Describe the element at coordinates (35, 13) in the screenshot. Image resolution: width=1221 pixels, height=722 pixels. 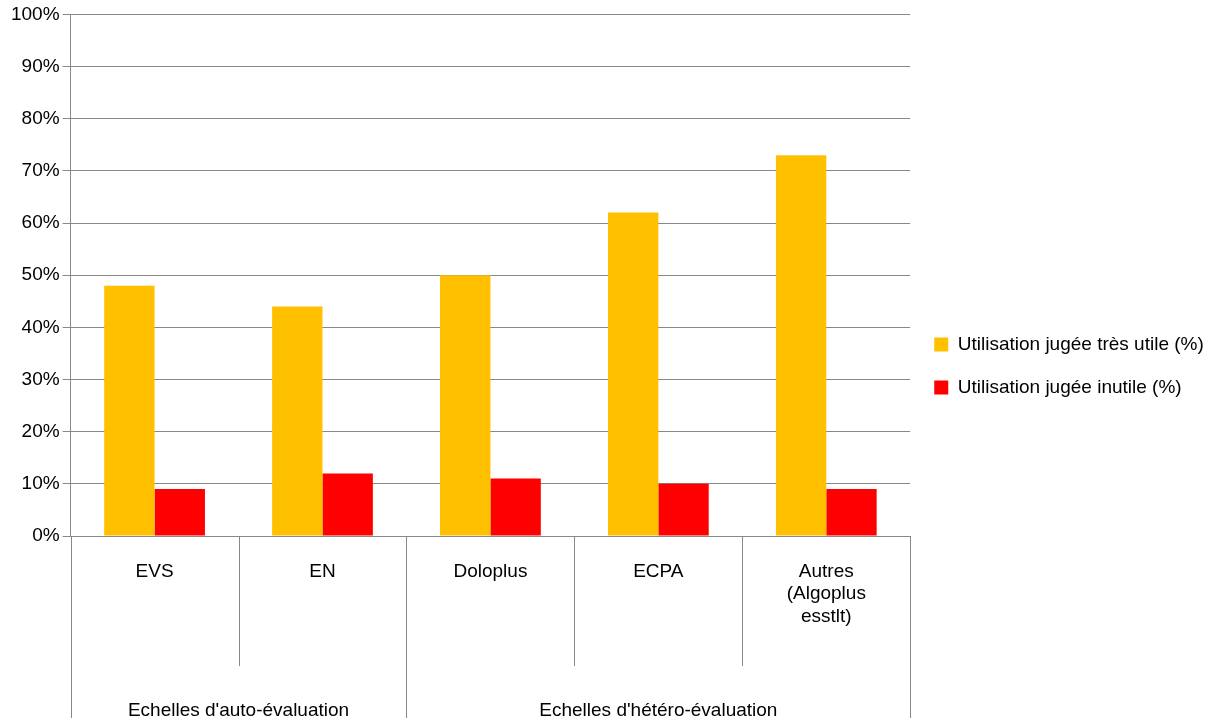
I see `y-tick-label: 100%` at that location.